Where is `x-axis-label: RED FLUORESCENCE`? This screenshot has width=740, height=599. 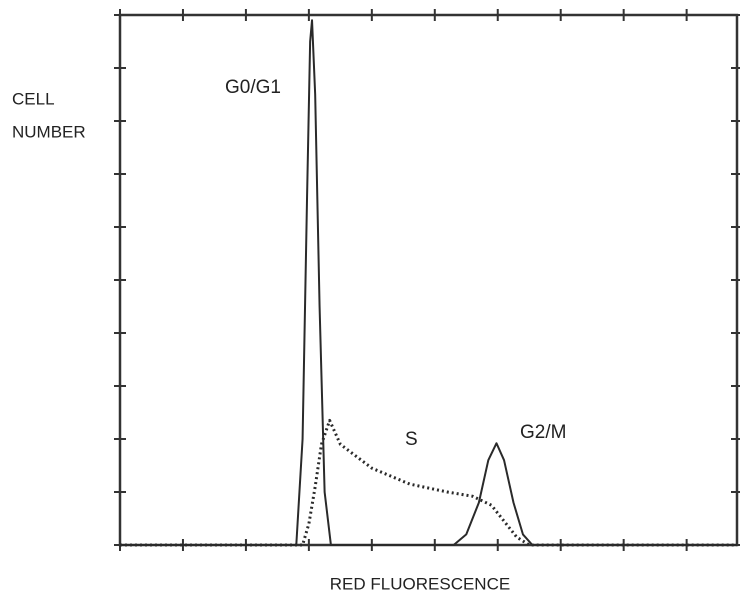 x-axis-label: RED FLUORESCENCE is located at coordinates (420, 583).